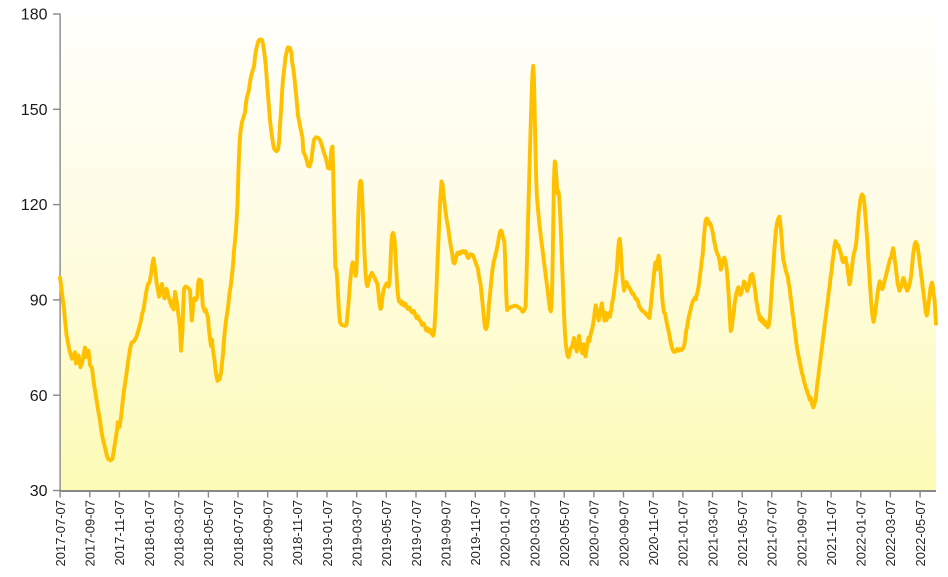 This screenshot has width=948, height=577. Describe the element at coordinates (505, 533) in the screenshot. I see `svg-text: 2020-01-07` at that location.